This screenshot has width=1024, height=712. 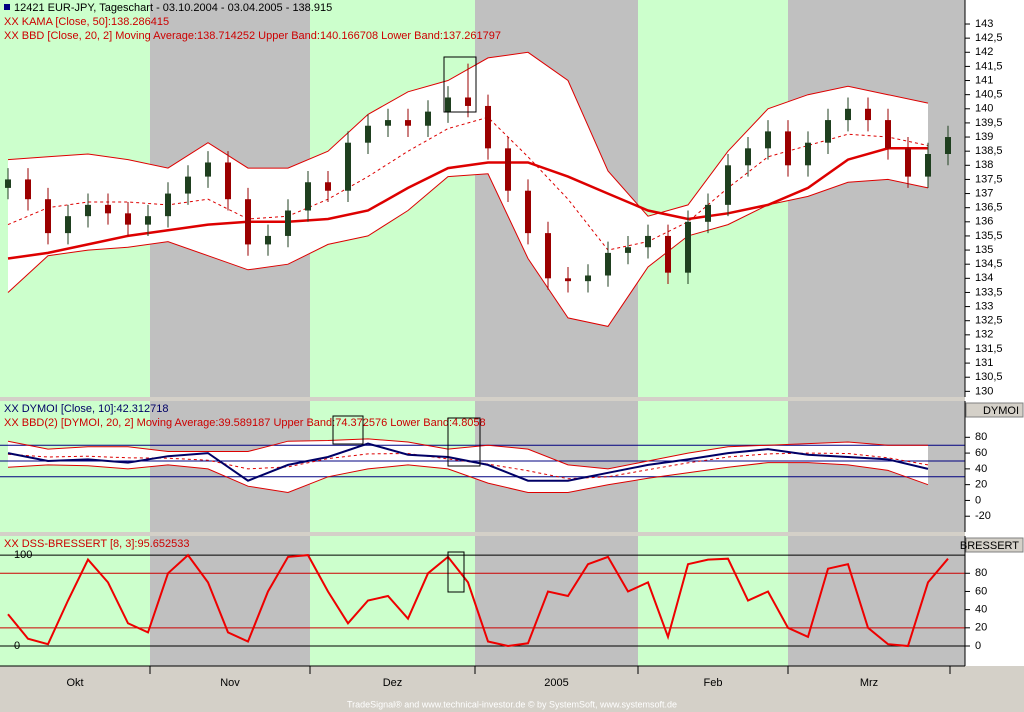 What do you see at coordinates (86, 409) in the screenshot?
I see `annotation: XX DYMOI [Close, 10]:42.312718` at bounding box center [86, 409].